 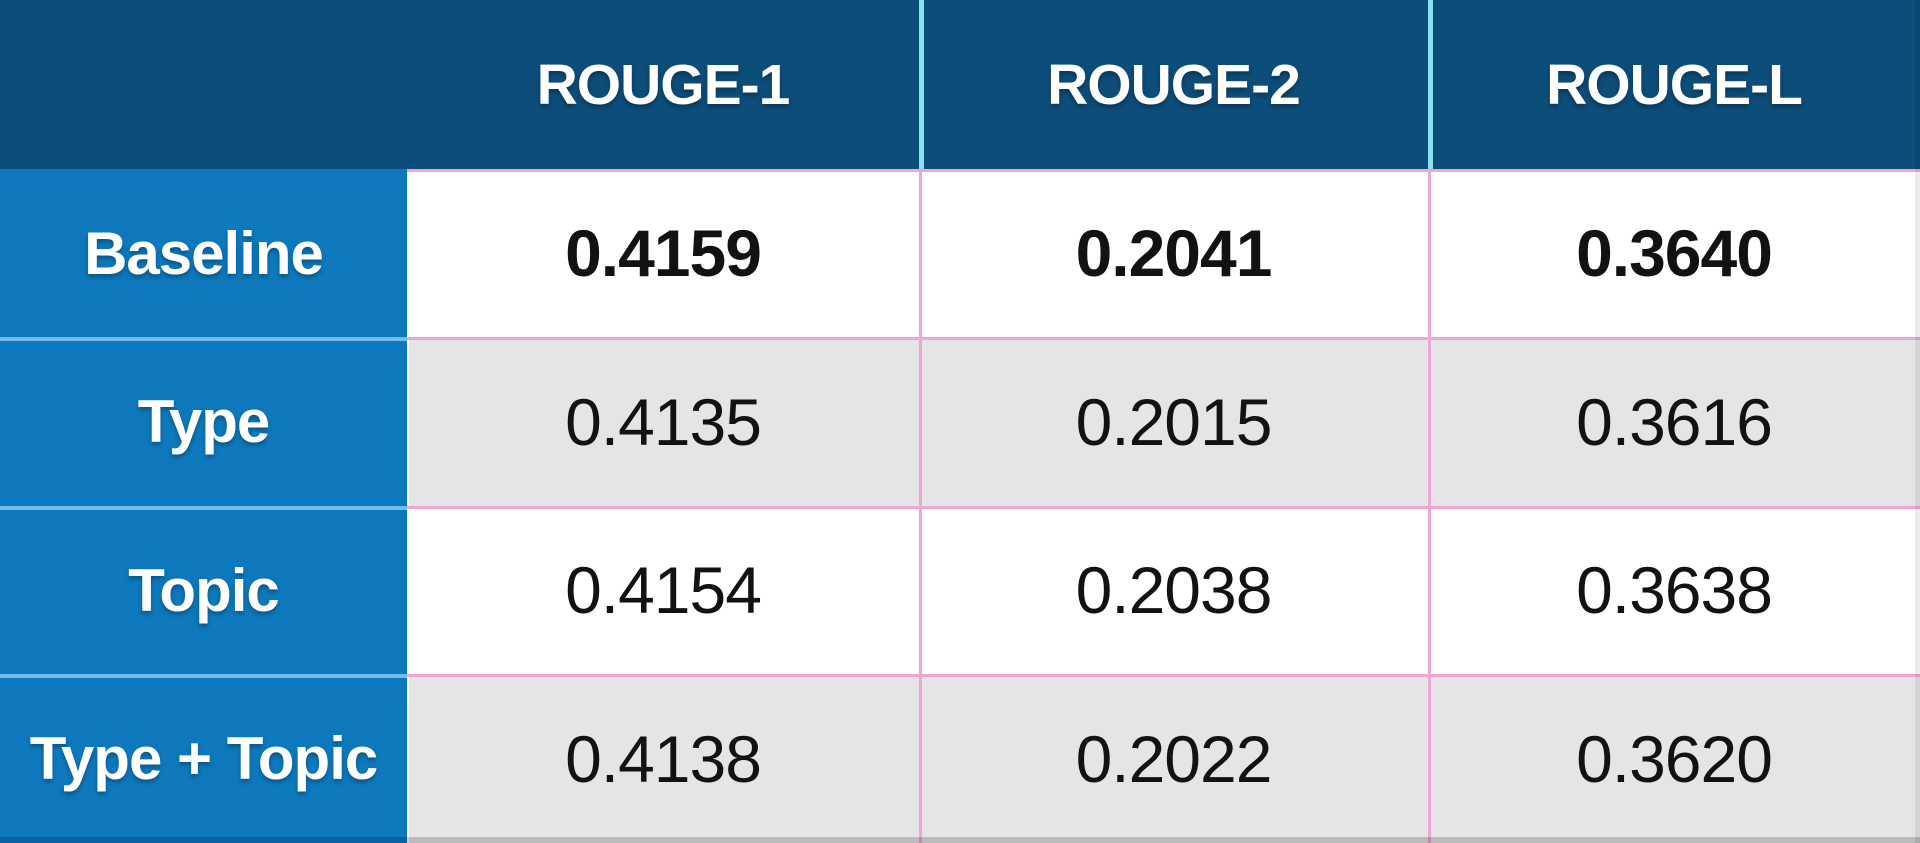 What do you see at coordinates (1674, 758) in the screenshot?
I see `cell-type-topic-rouge-l: 0.3620` at bounding box center [1674, 758].